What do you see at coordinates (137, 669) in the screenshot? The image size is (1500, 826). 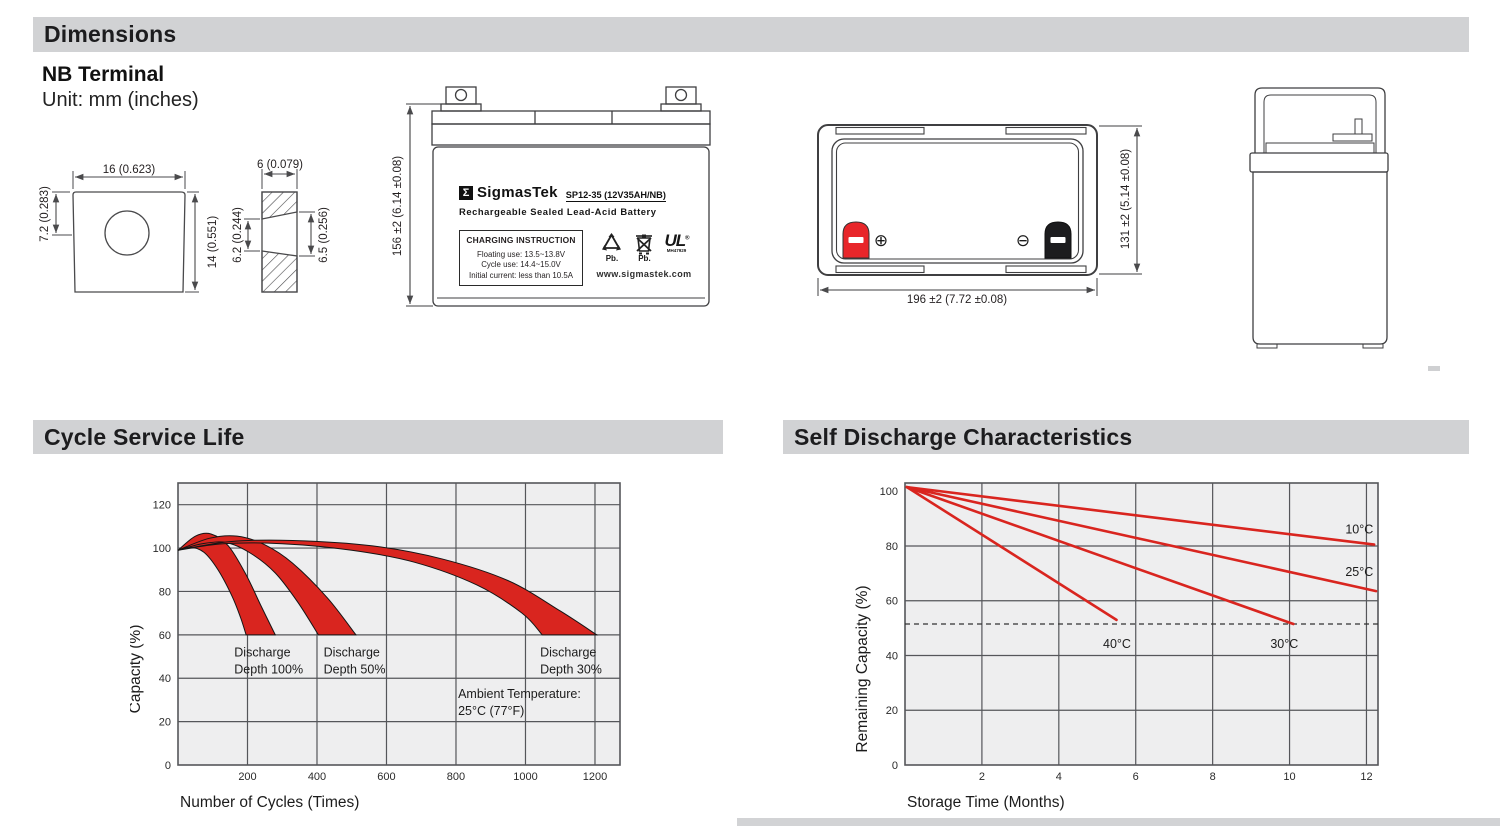 I see `y-axis-label: Capacity (%)` at bounding box center [137, 669].